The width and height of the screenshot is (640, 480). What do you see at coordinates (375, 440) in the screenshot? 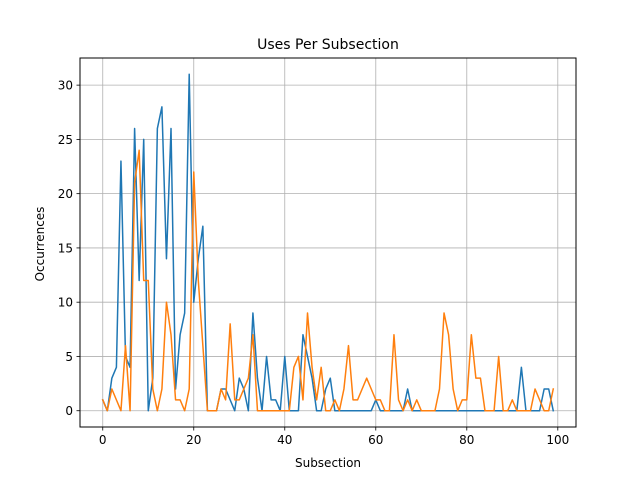
I see `x-tick-label: 60` at bounding box center [375, 440].